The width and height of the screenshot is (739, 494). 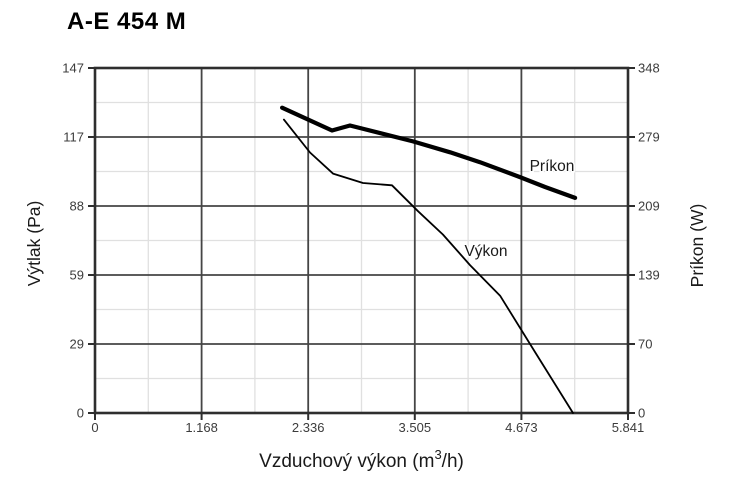 What do you see at coordinates (80, 413) in the screenshot?
I see `y-left-tick-label: 0` at bounding box center [80, 413].